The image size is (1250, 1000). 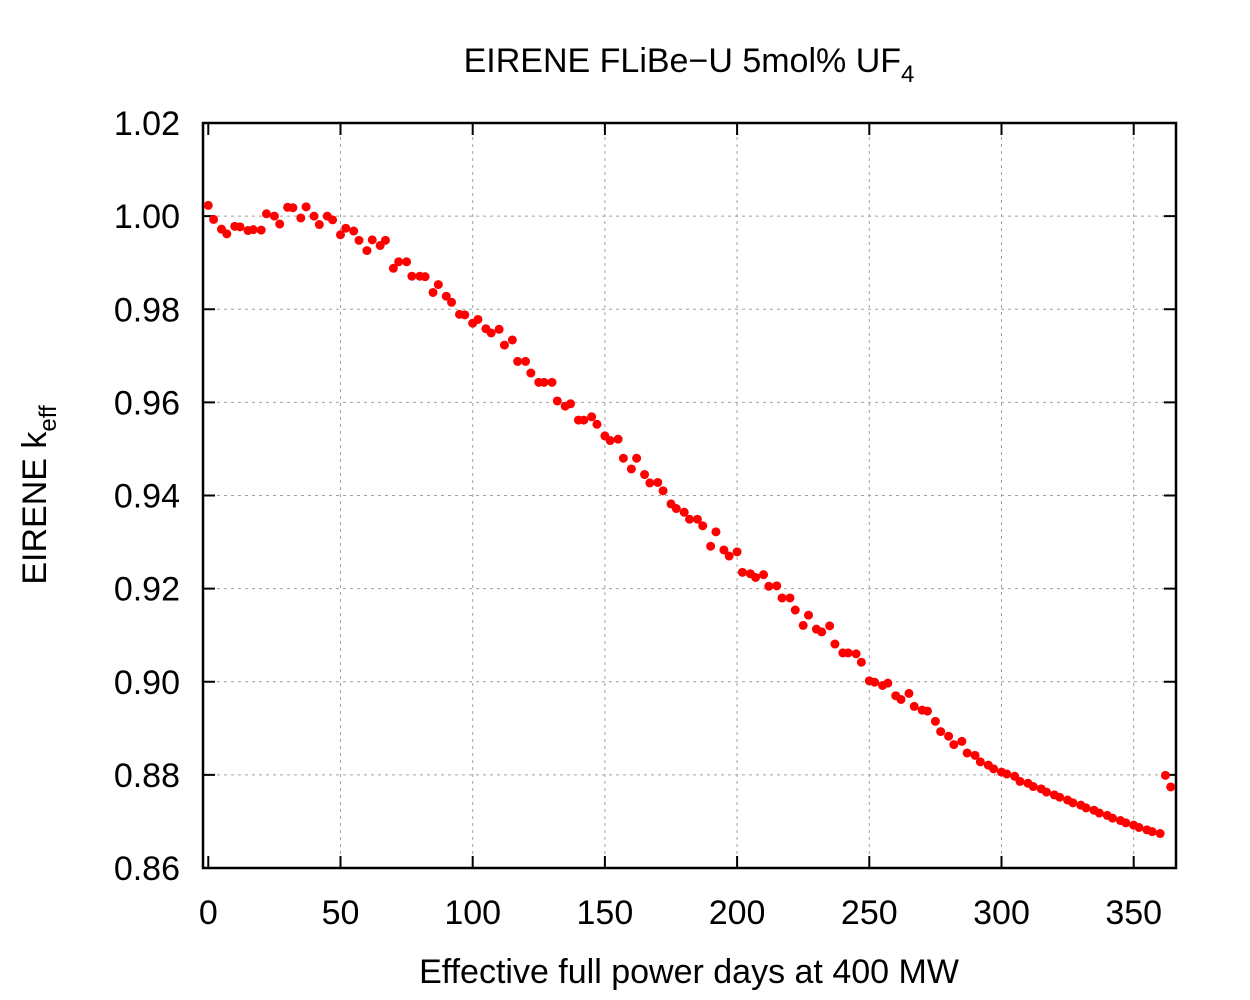 I want to click on x-tick-label: 50, so click(x=341, y=913).